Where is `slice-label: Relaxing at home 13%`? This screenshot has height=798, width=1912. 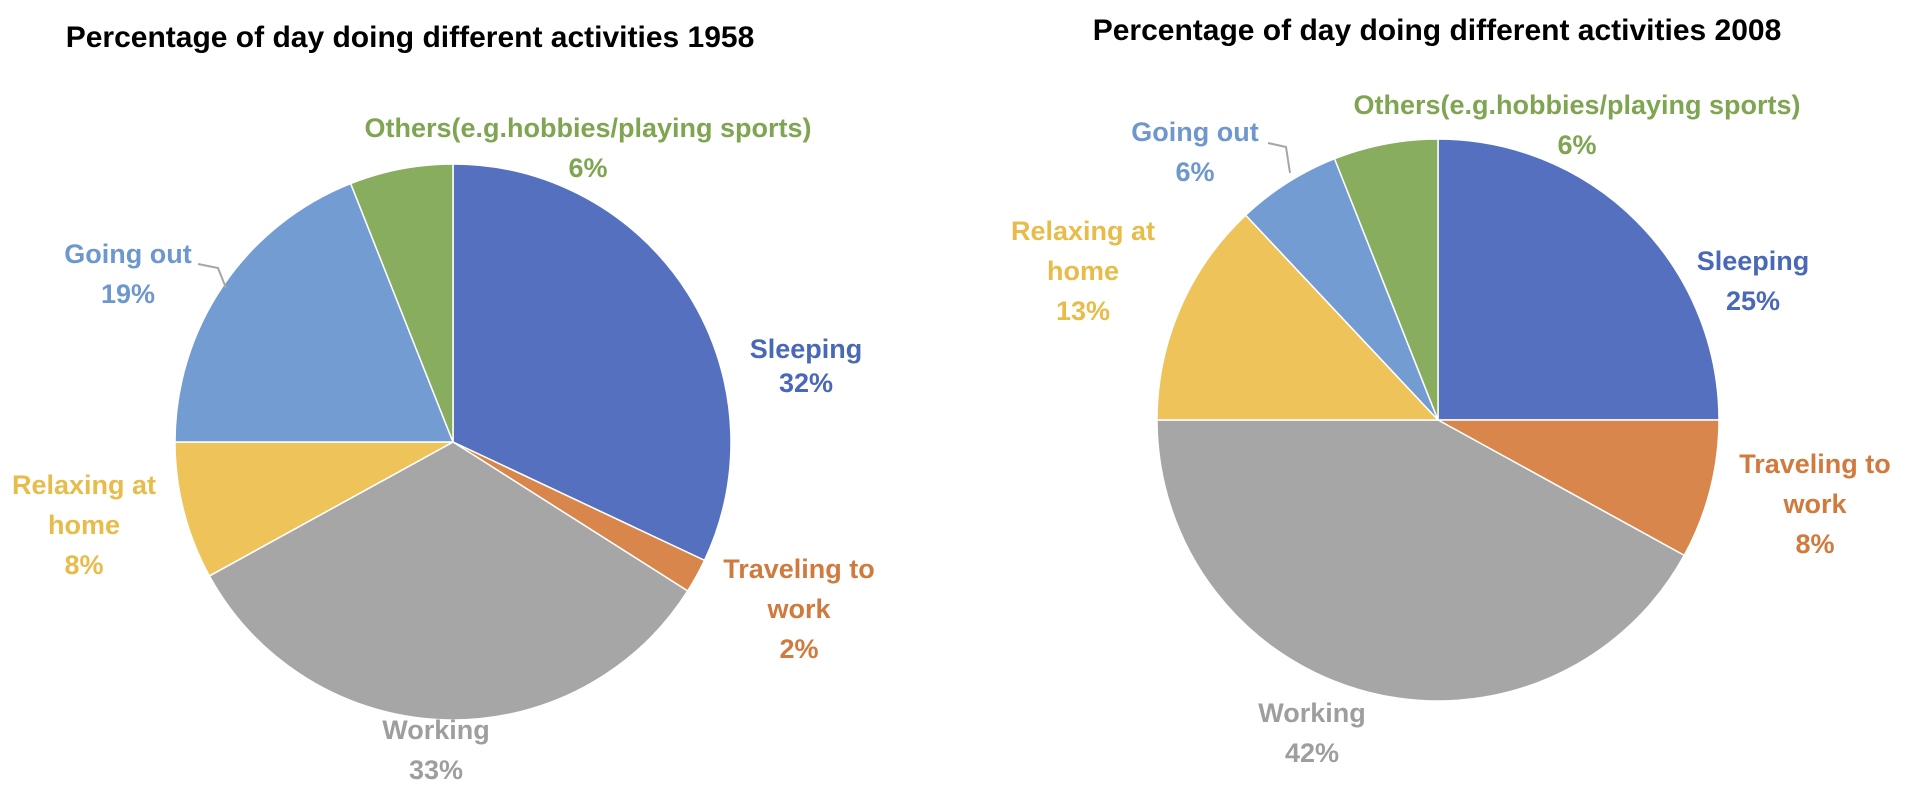 slice-label: Relaxing at home 13% is located at coordinates (1083, 271).